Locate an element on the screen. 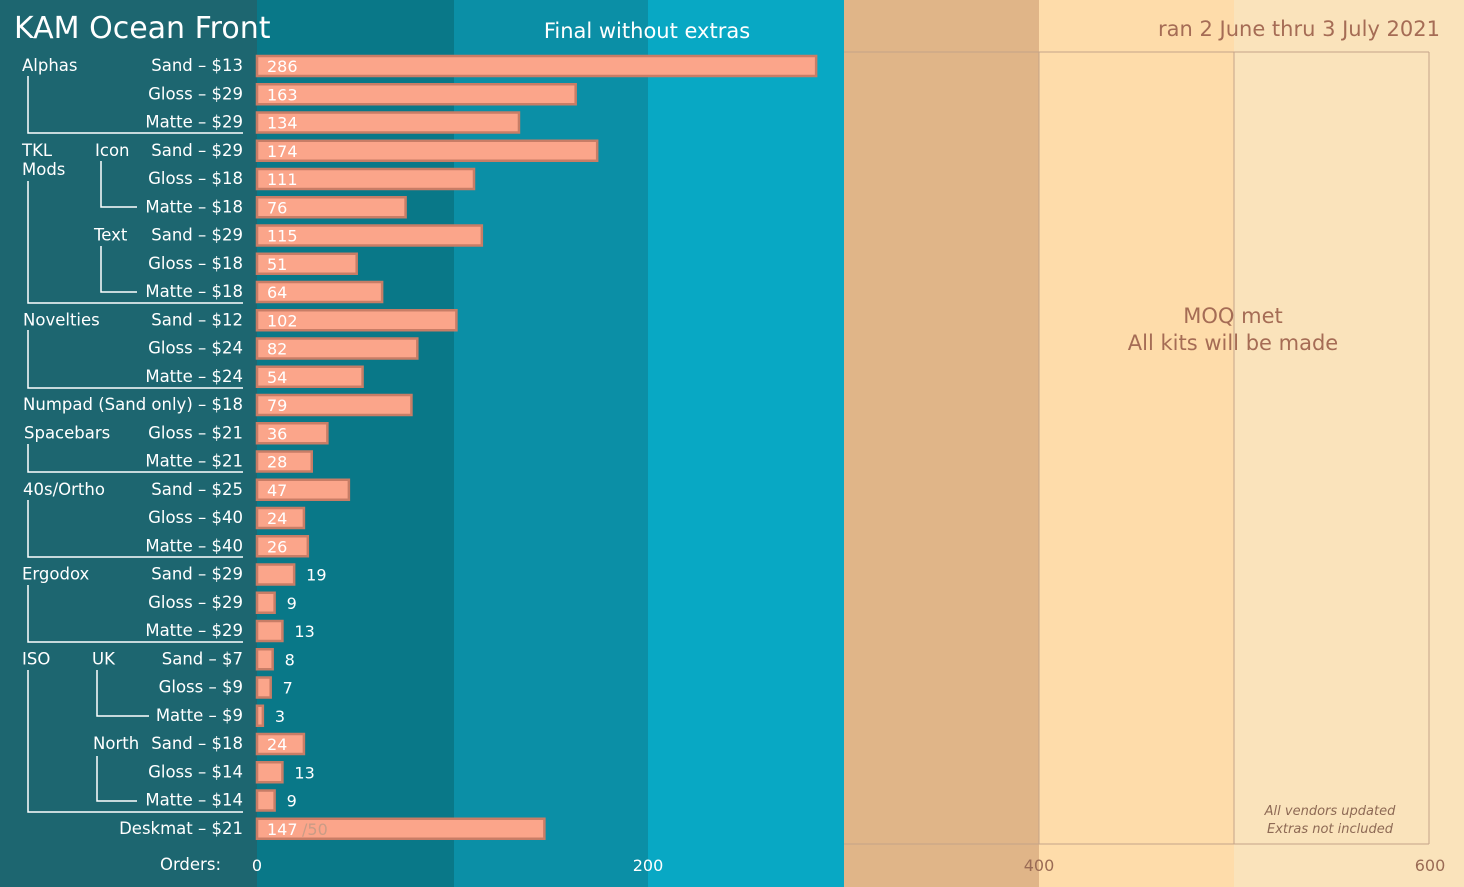 The image size is (1464, 887). category-label-11: Matte – $24 is located at coordinates (194, 376).